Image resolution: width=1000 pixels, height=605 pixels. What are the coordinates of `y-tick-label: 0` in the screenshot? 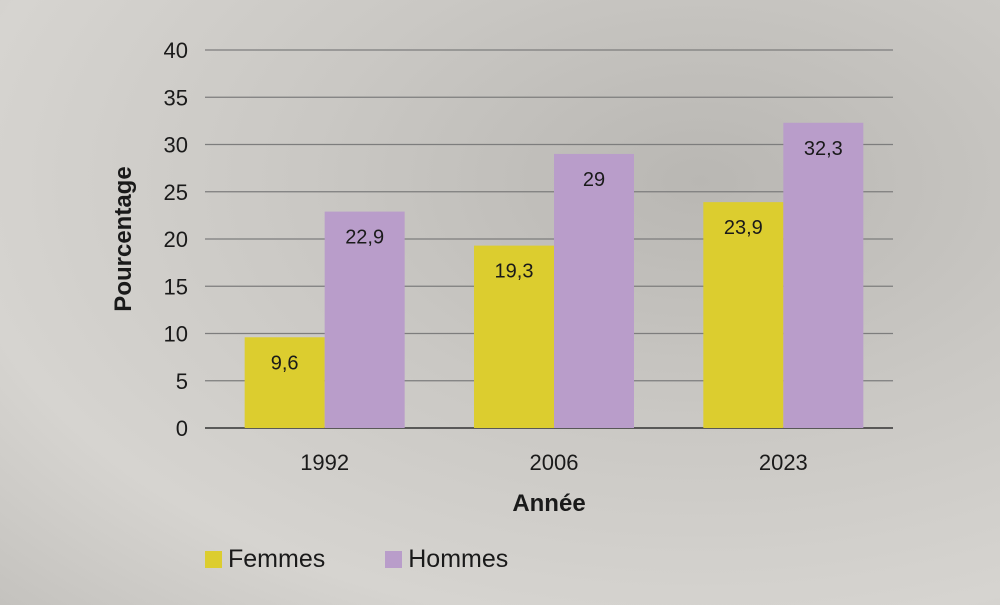 It's located at (182, 428).